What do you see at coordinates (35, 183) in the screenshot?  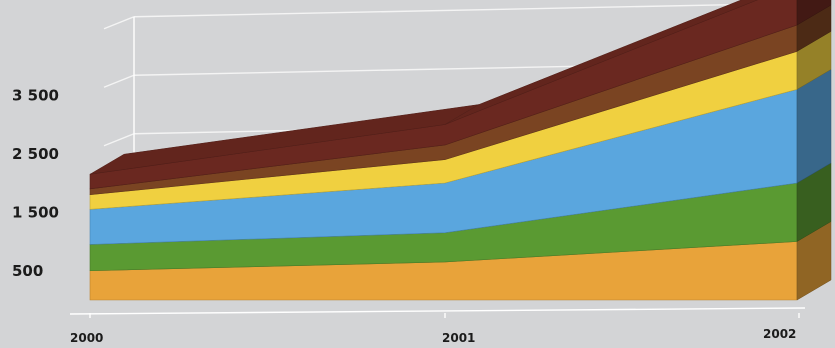 I see `y-axis: 500 1 500 2 500 3 500` at bounding box center [35, 183].